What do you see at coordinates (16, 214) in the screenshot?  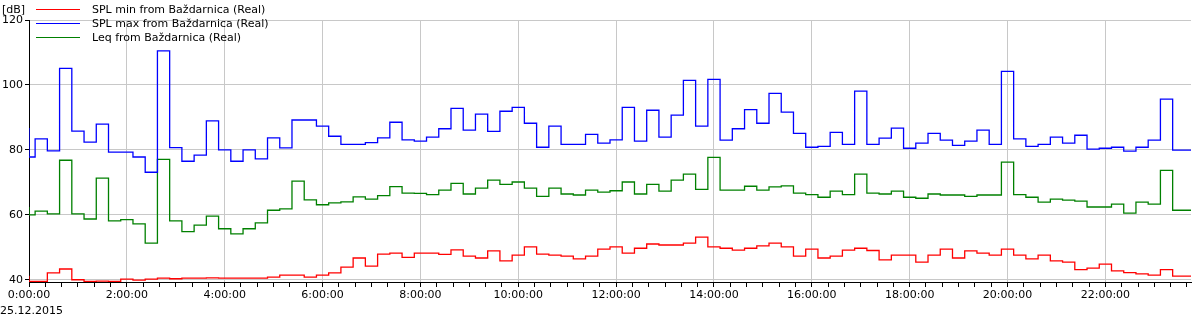 I see `y-tick-label: 60` at bounding box center [16, 214].